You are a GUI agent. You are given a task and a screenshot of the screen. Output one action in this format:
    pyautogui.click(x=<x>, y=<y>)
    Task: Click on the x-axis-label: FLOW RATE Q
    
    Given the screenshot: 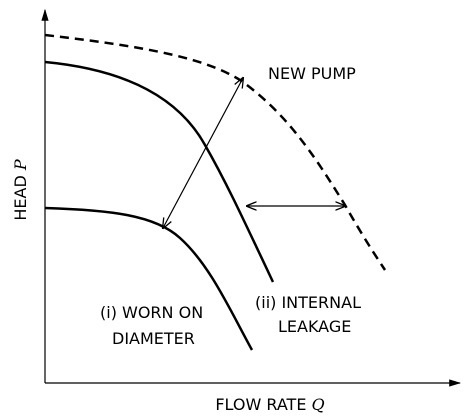 What is the action you would take?
    pyautogui.click(x=269, y=404)
    